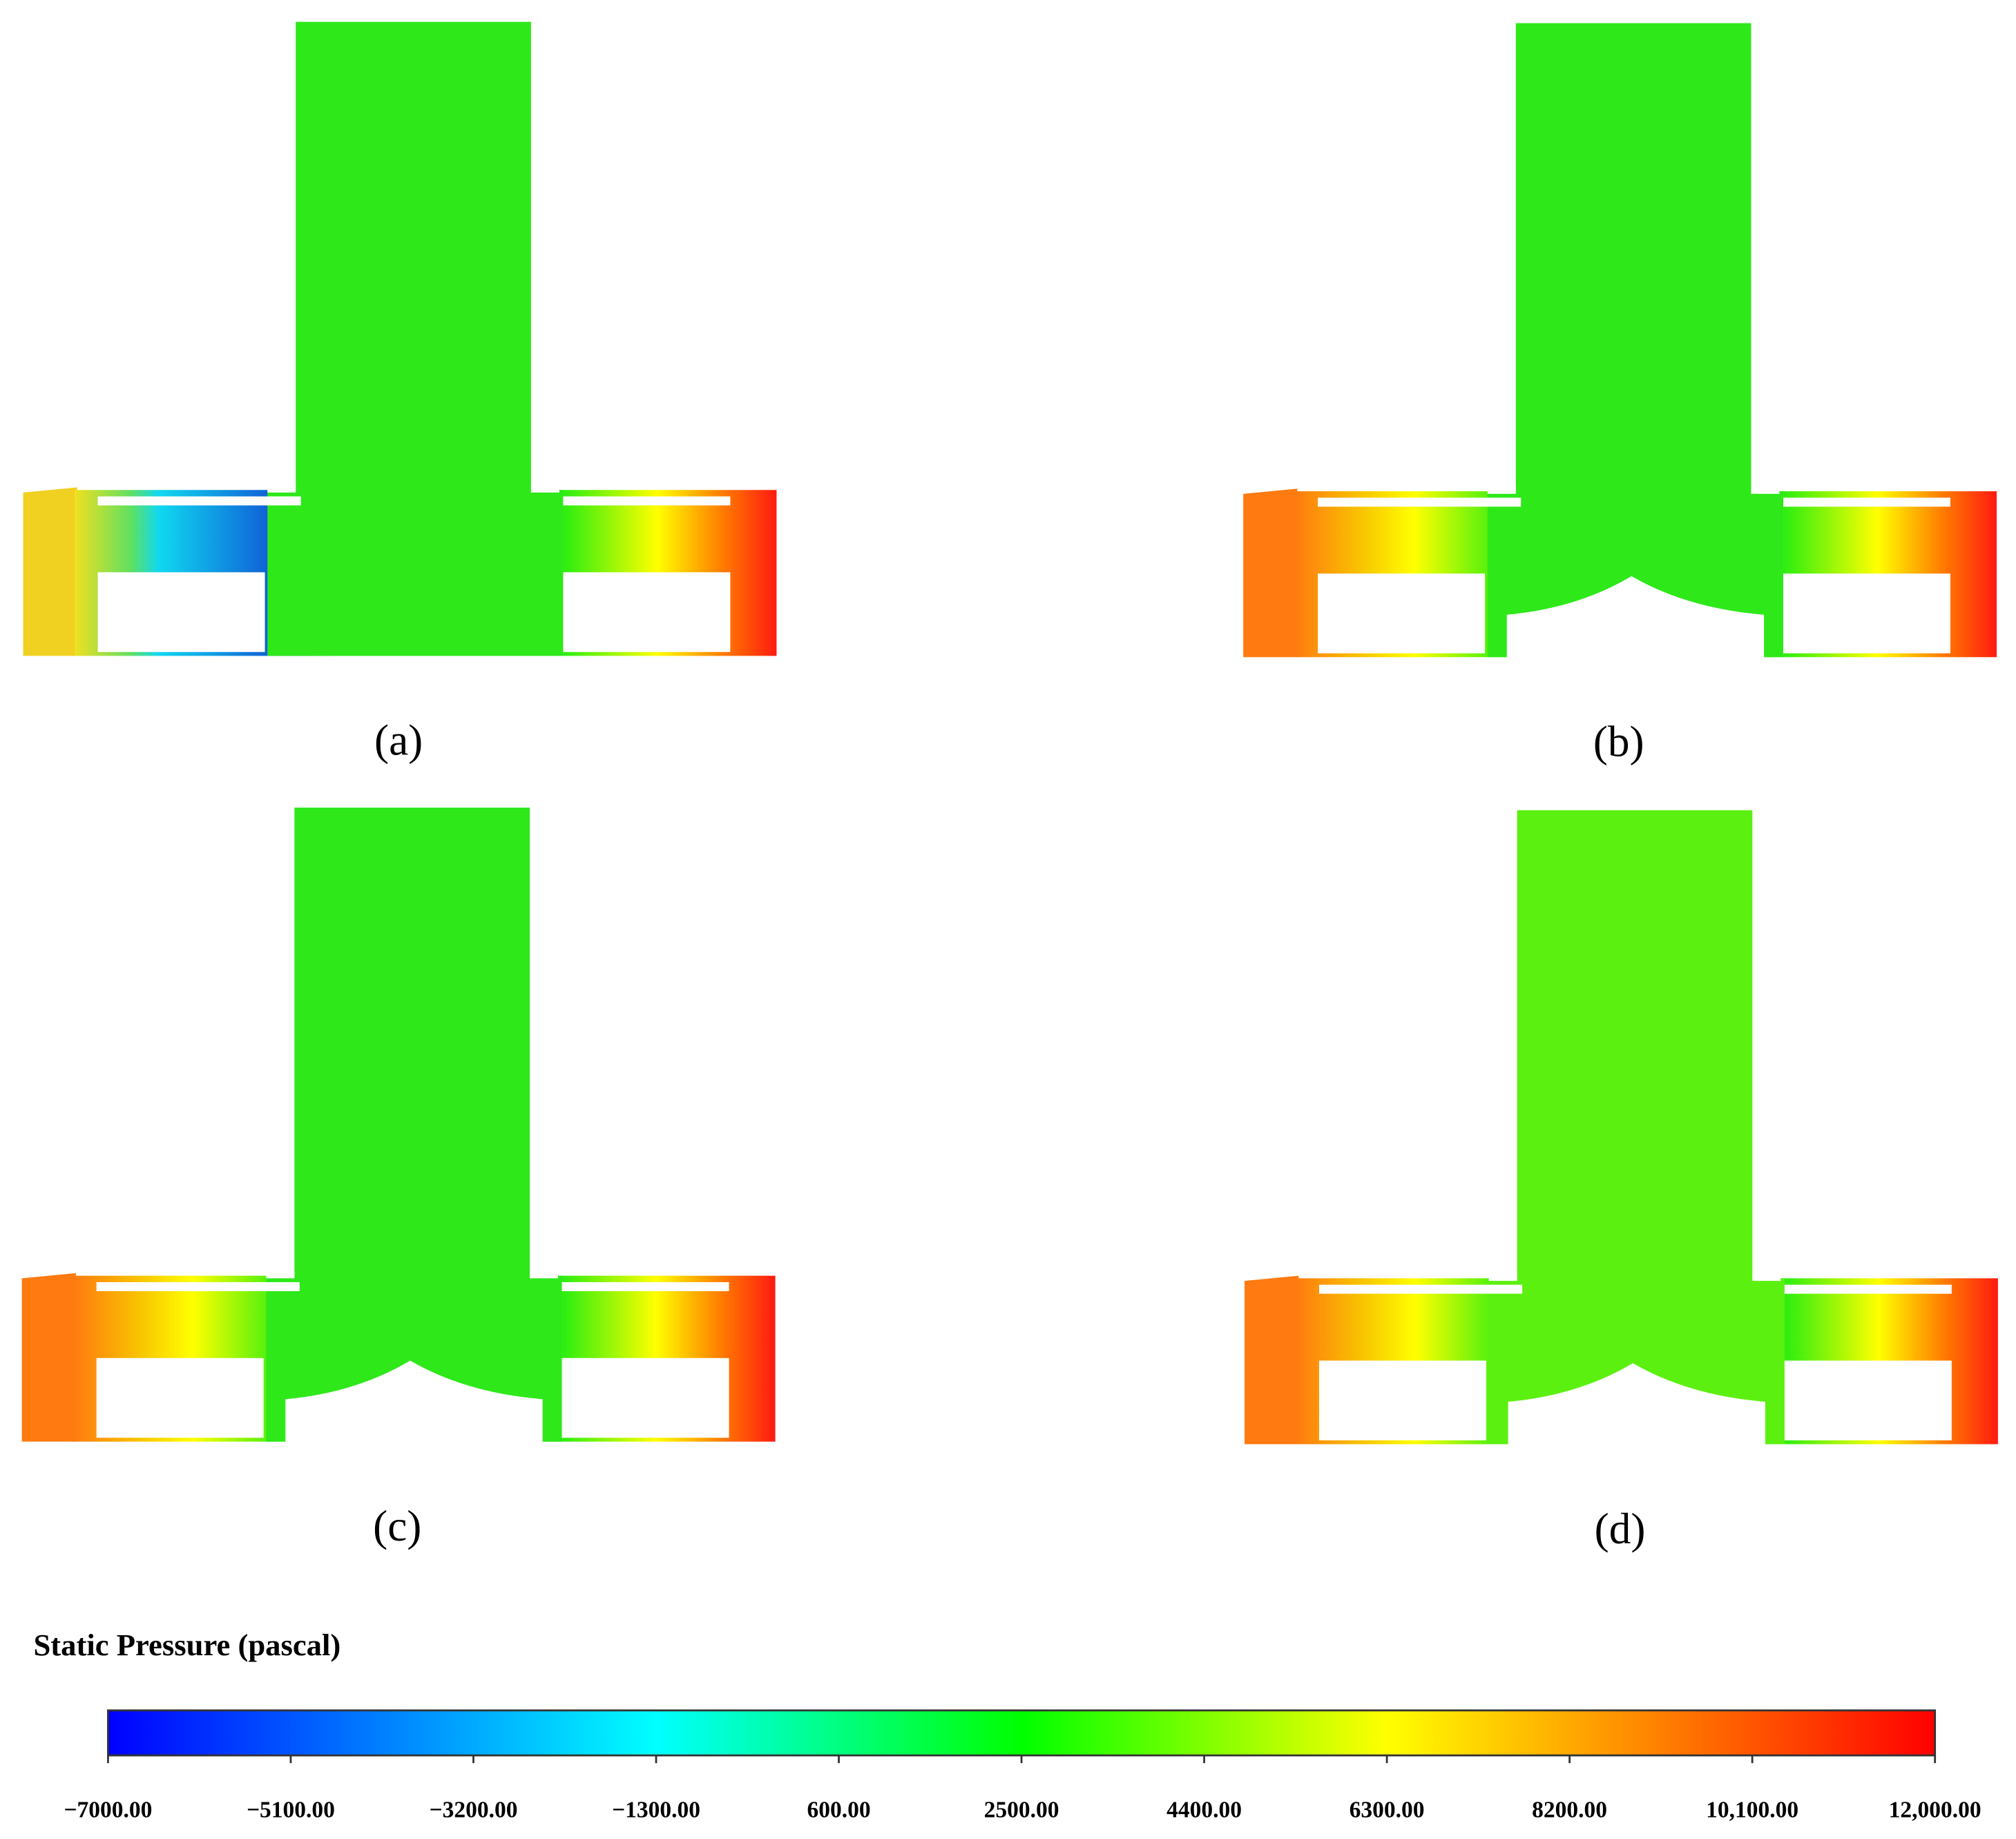 The image size is (2016, 1839). What do you see at coordinates (1618, 742) in the screenshot?
I see `panel-label: (b)` at bounding box center [1618, 742].